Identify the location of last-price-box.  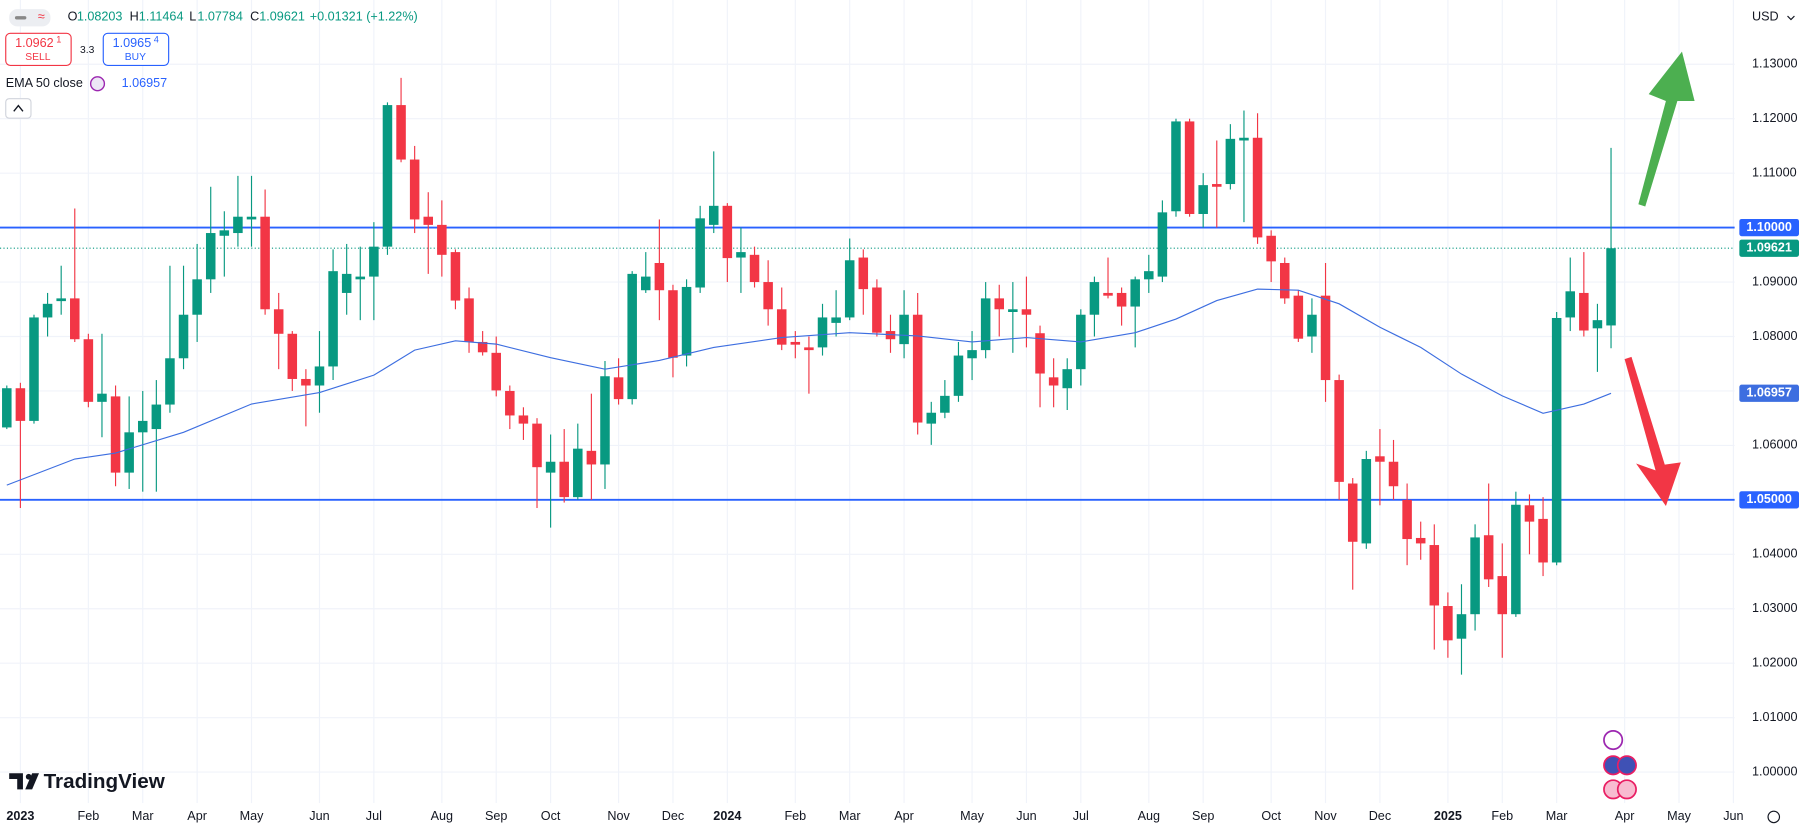
(1769, 248).